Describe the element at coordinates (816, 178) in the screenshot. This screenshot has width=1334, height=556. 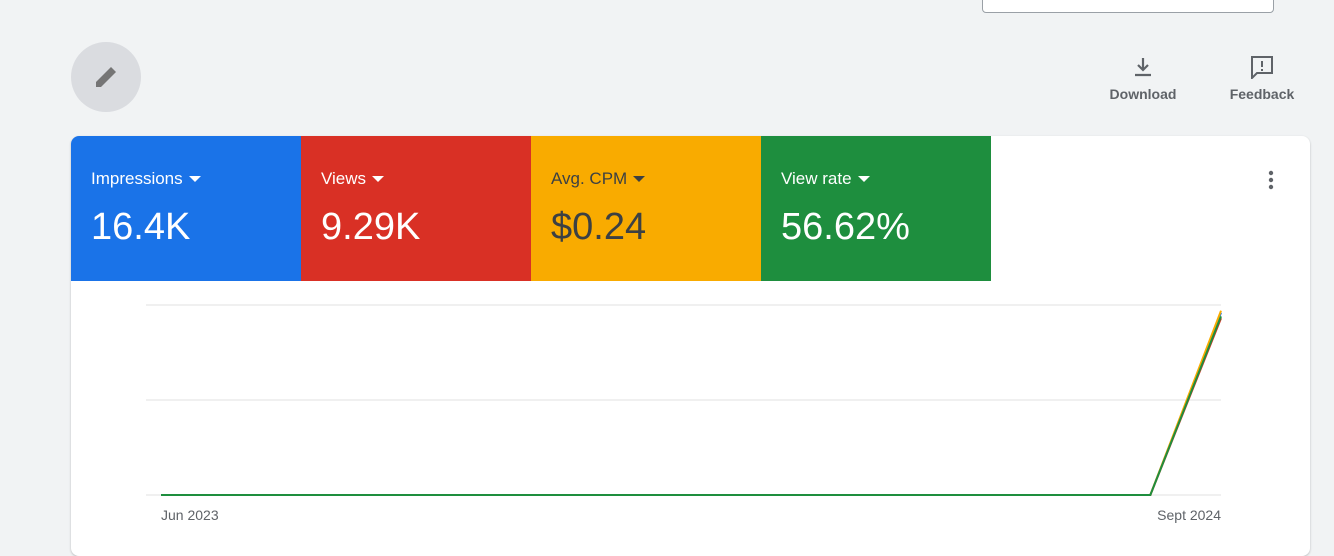
I see `metric-label: View rate` at that location.